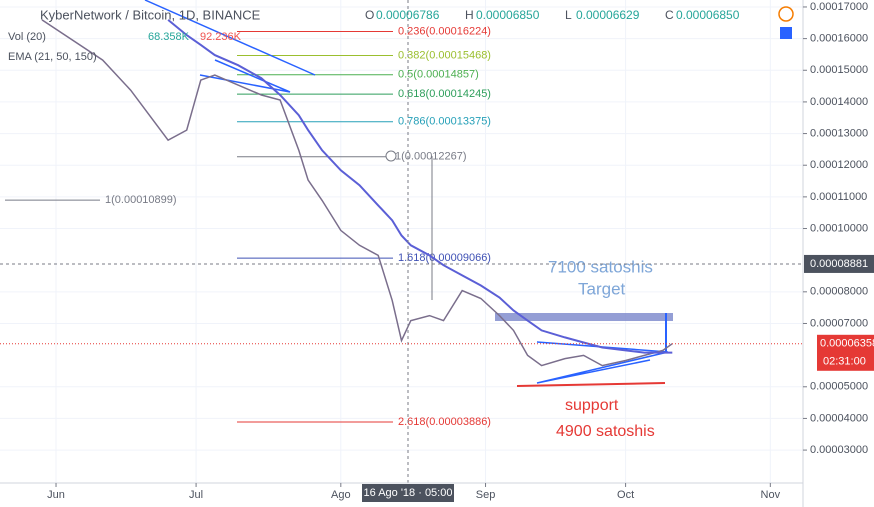  What do you see at coordinates (839, 70) in the screenshot?
I see `y-tick-label: 0.00015000` at bounding box center [839, 70].